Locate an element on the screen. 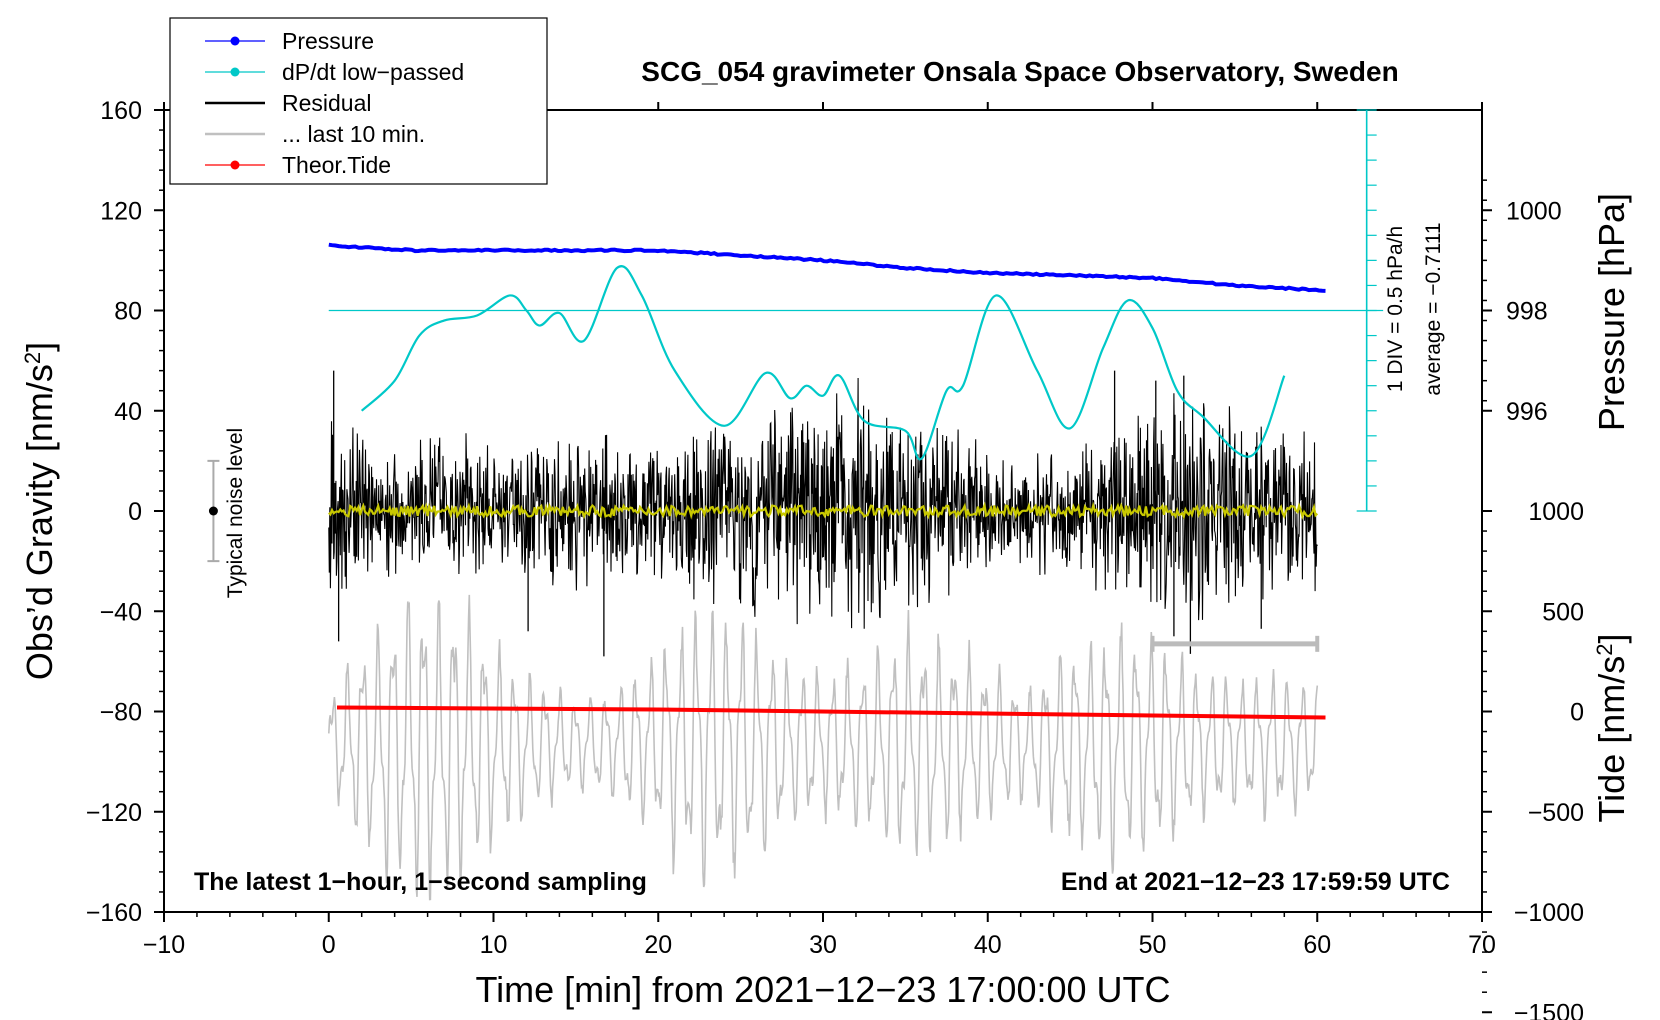  y-axis-label-tide-superscript: 2 is located at coordinates (1604, 650).